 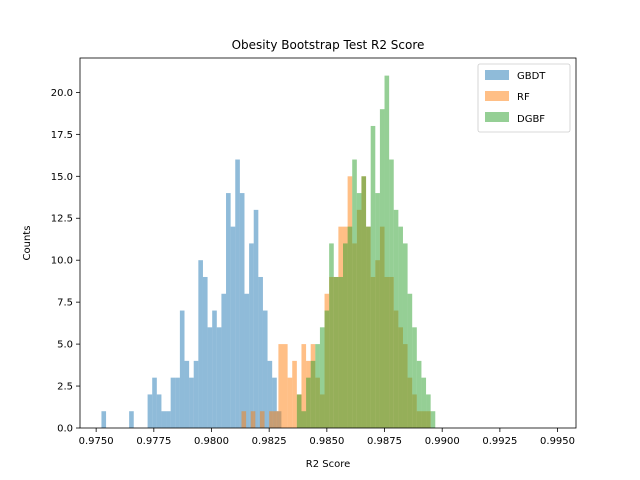 I want to click on x-tick-label-6: 0.9900, so click(x=442, y=441).